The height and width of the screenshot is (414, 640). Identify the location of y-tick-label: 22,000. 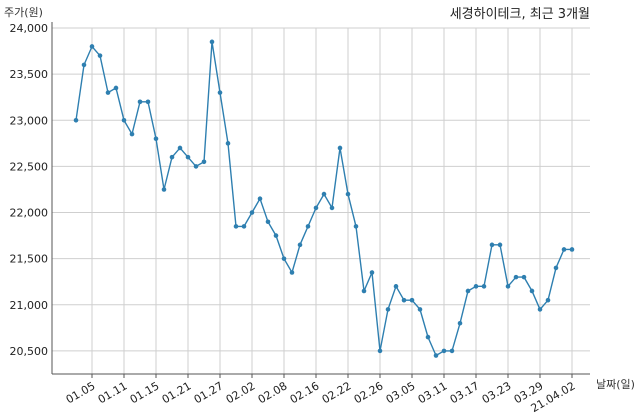
(29, 213).